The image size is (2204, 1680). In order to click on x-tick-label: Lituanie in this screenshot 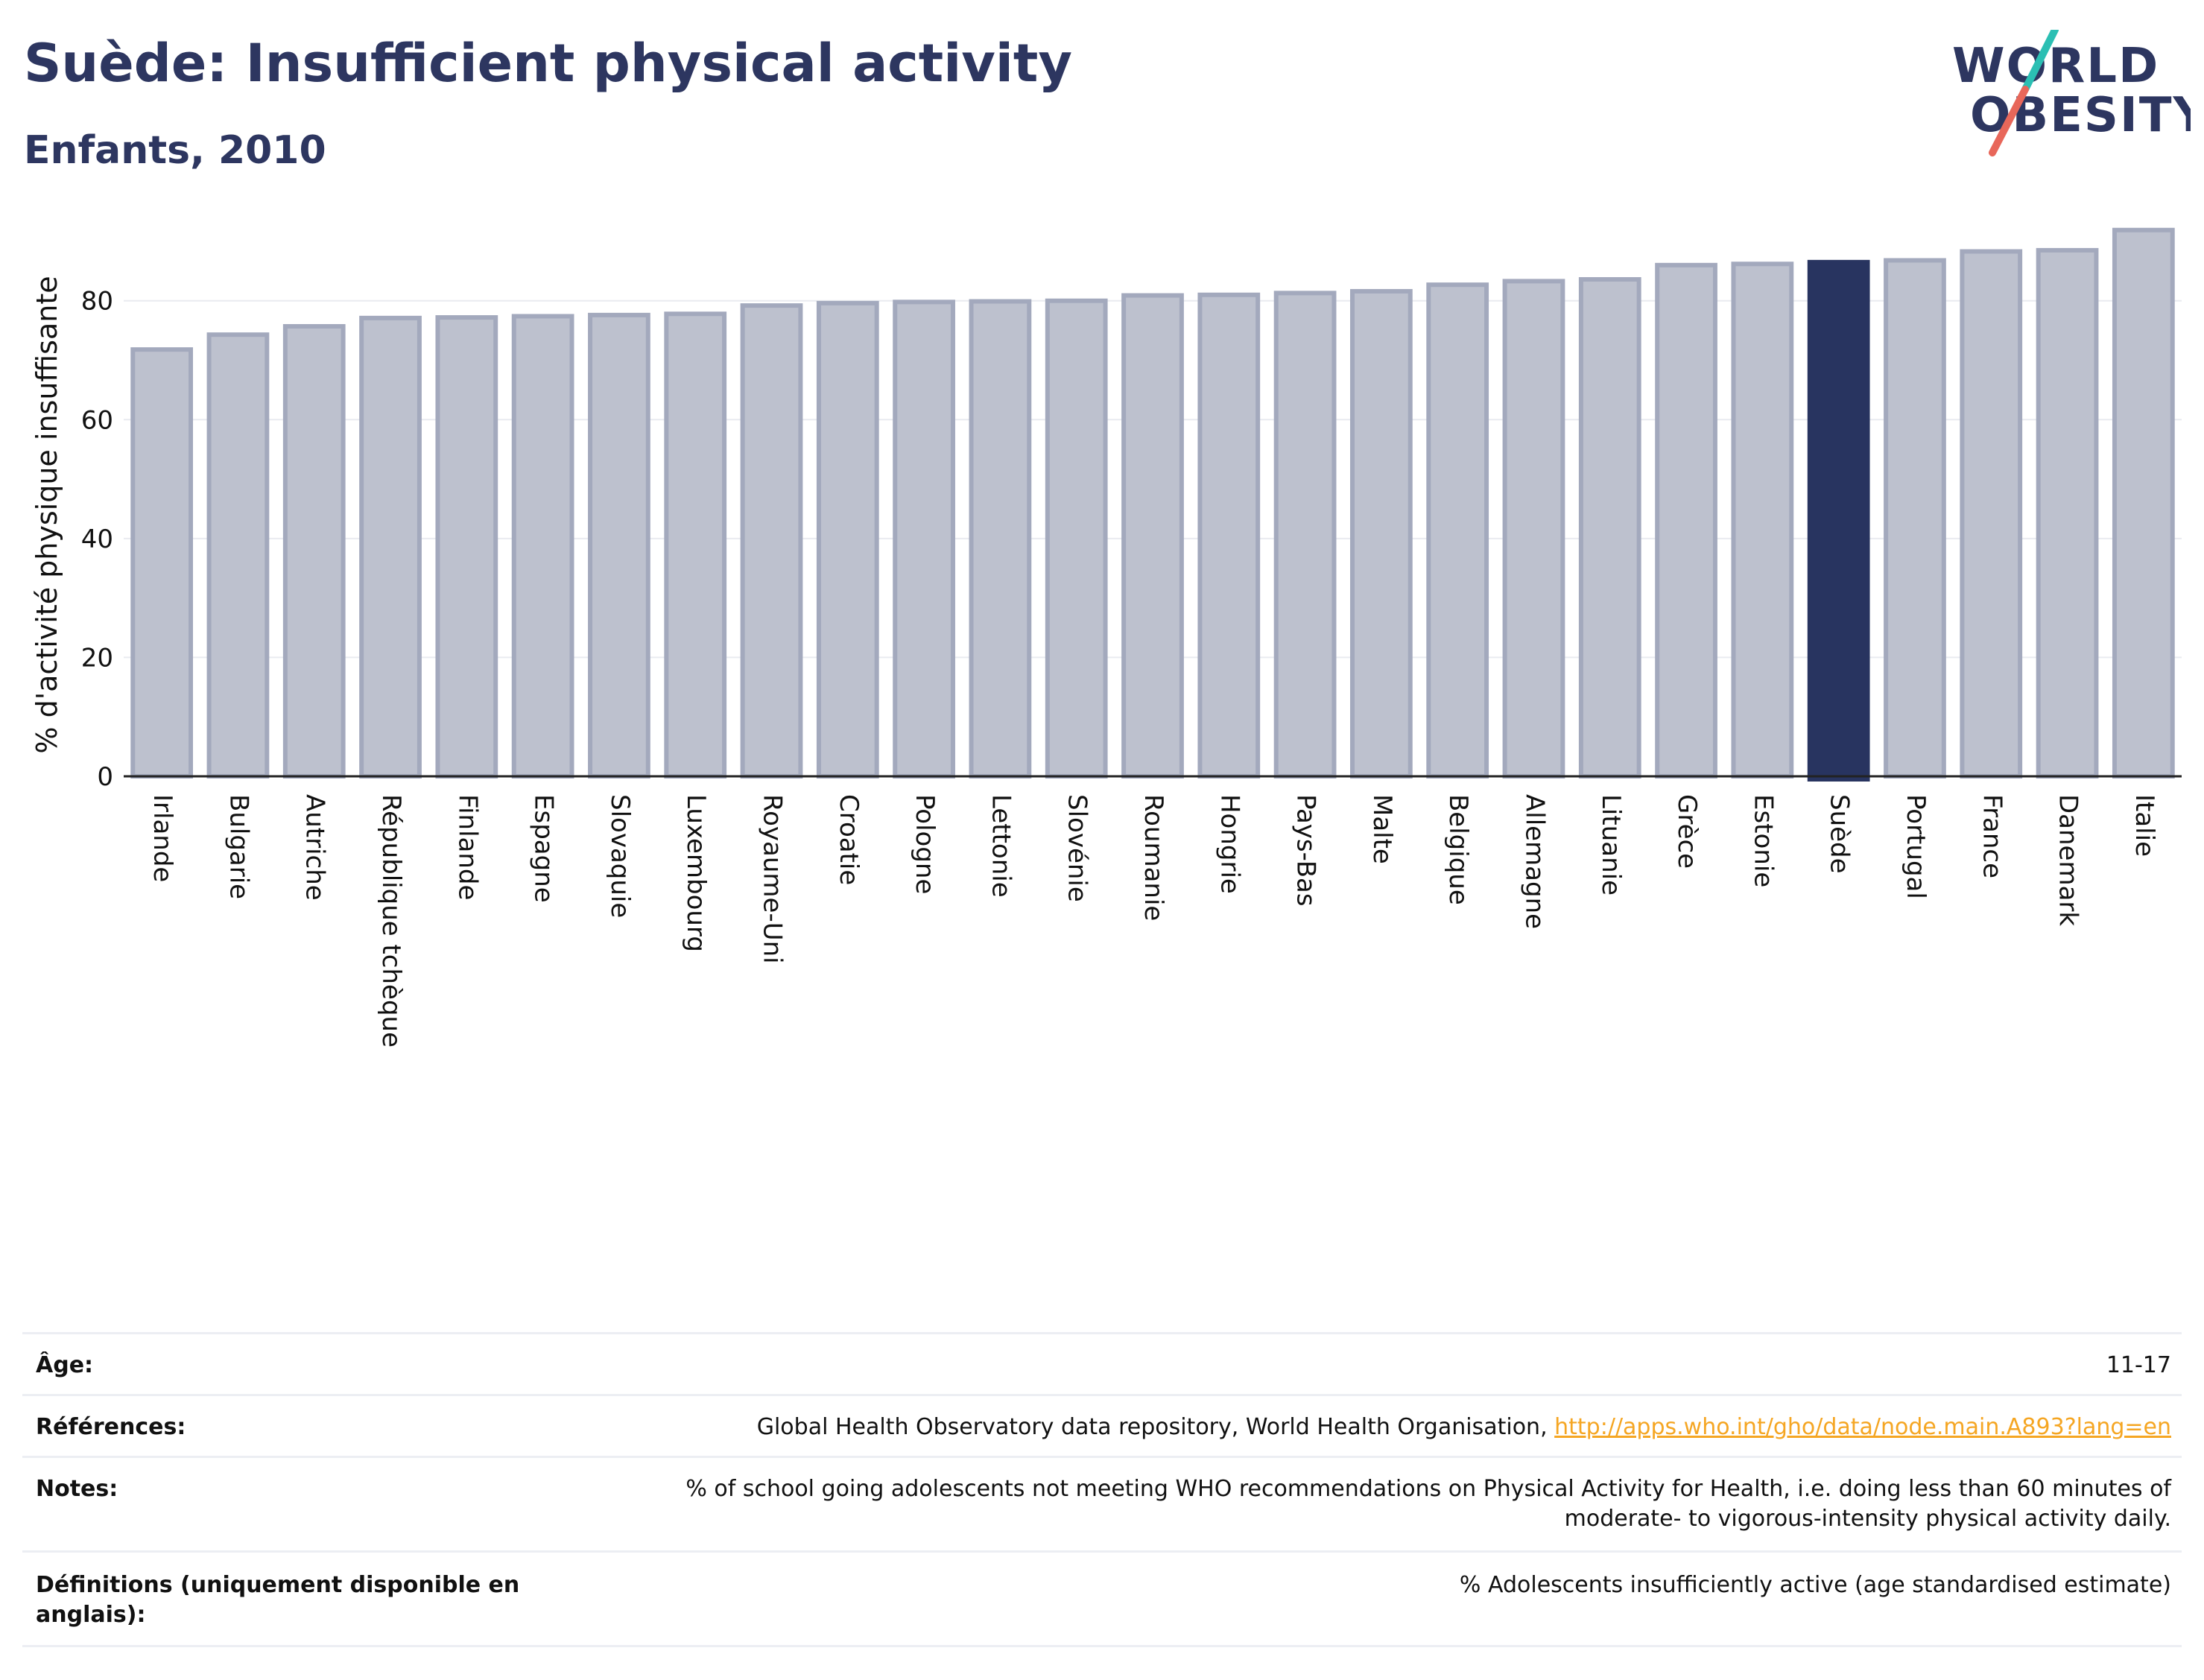, I will do `click(1611, 845)`.